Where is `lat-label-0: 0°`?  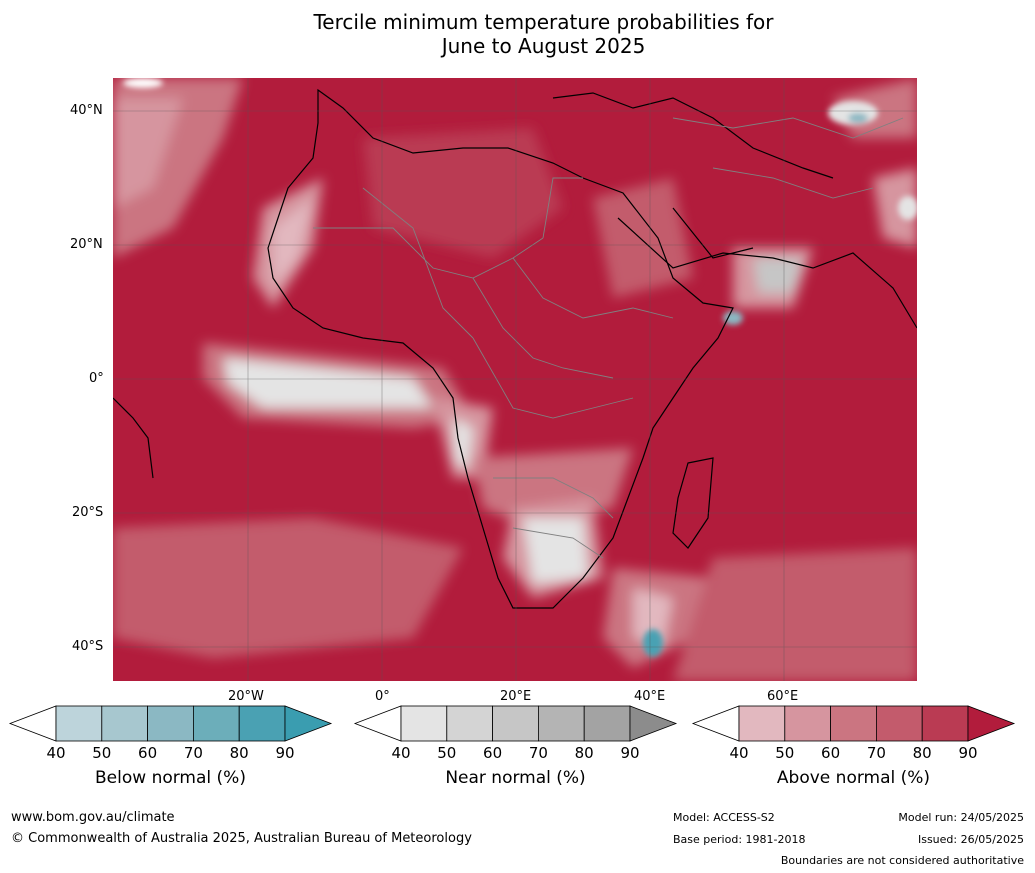
lat-label-0: 0° is located at coordinates (96, 378).